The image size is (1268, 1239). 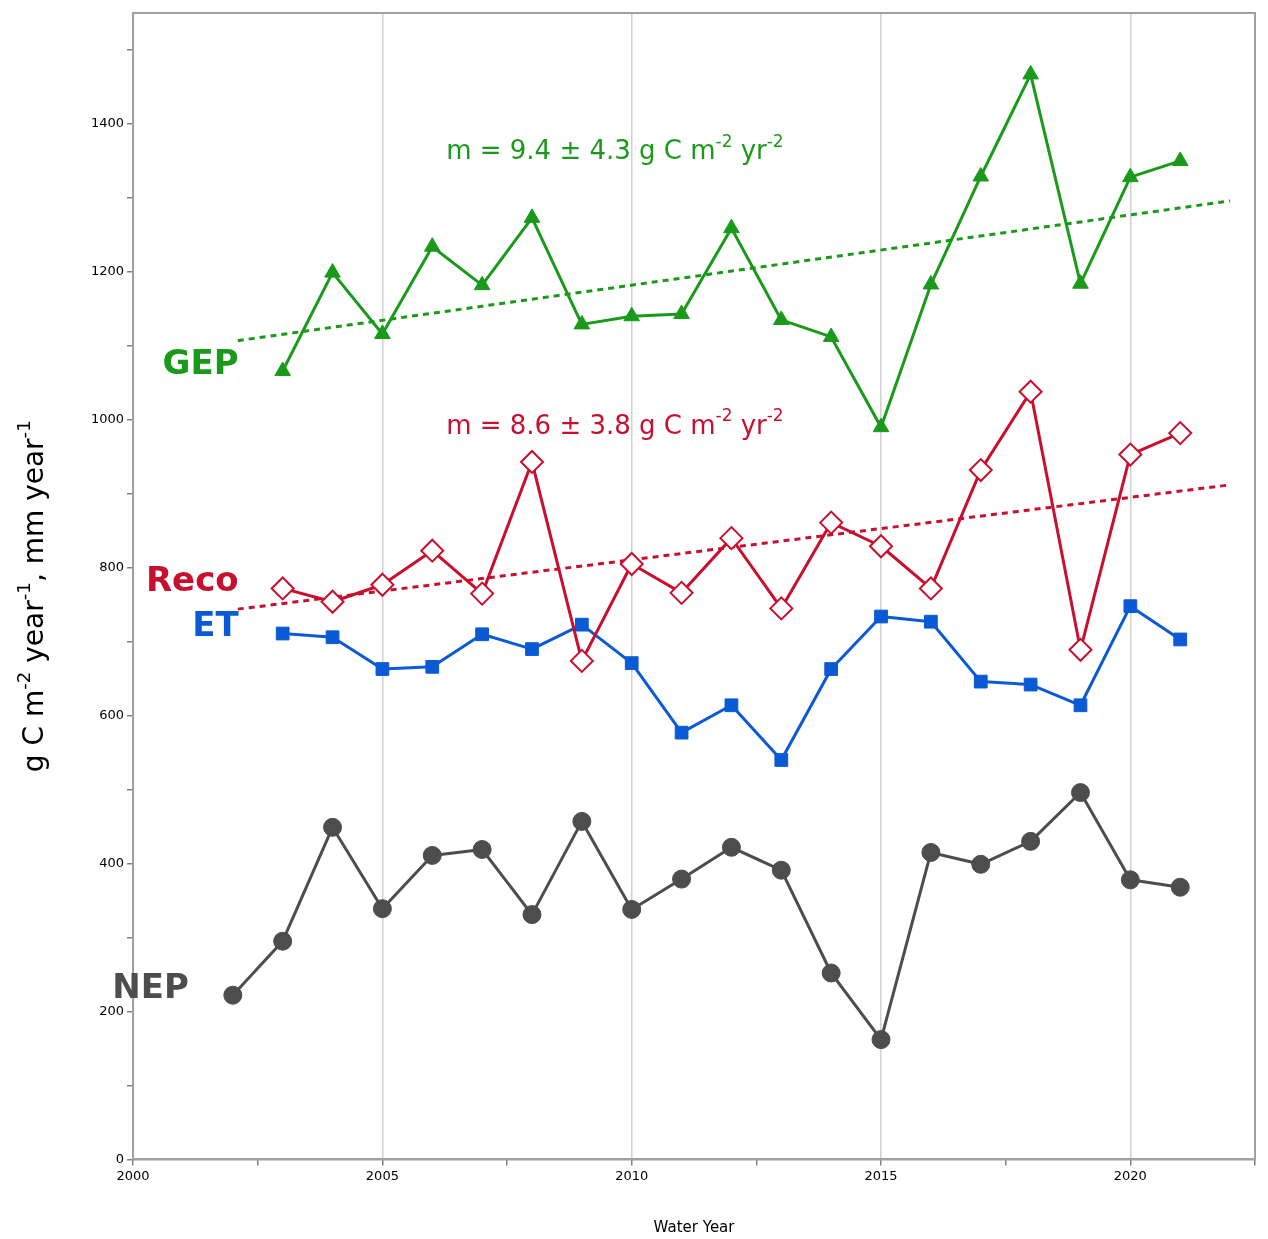 I want to click on x-tick-label: 2015, so click(x=881, y=1175).